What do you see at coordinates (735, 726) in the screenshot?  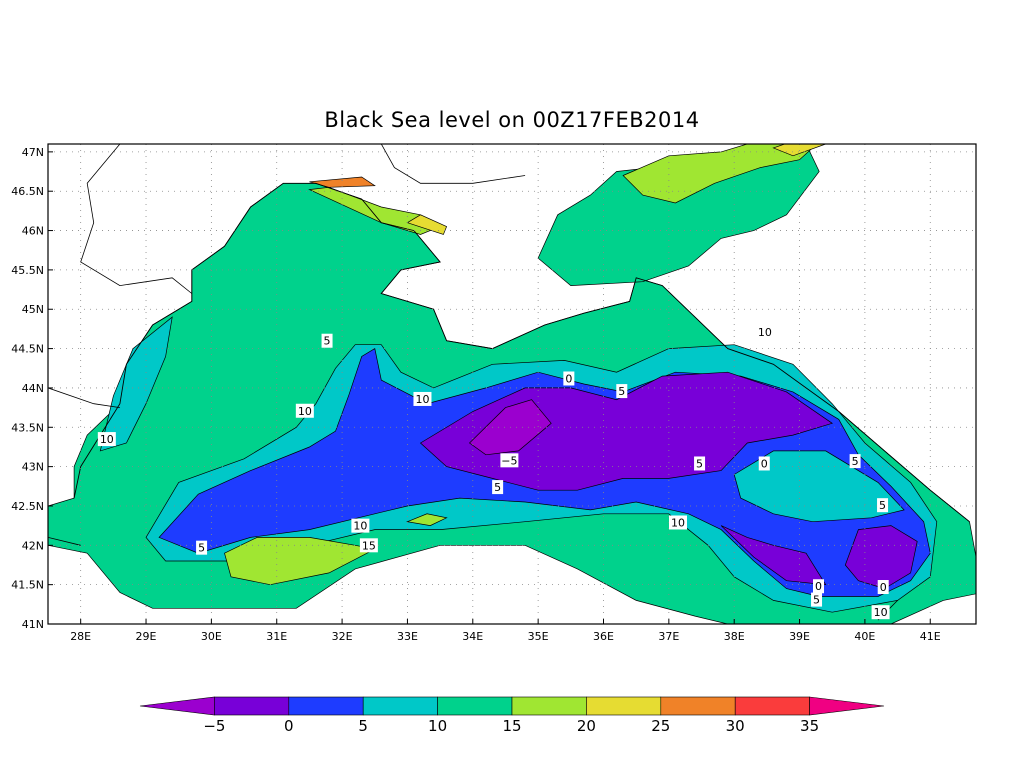 I see `colorbar-label: 30` at bounding box center [735, 726].